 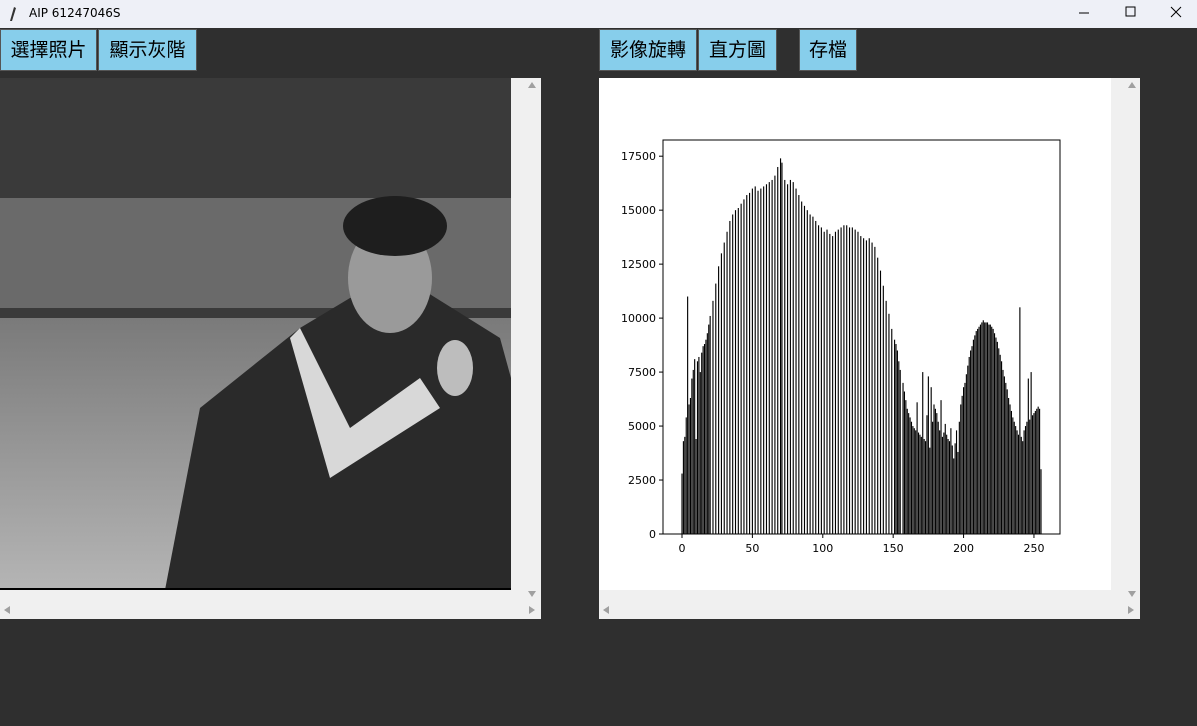 What do you see at coordinates (648, 50) in the screenshot?
I see `button: 影像旋轉` at bounding box center [648, 50].